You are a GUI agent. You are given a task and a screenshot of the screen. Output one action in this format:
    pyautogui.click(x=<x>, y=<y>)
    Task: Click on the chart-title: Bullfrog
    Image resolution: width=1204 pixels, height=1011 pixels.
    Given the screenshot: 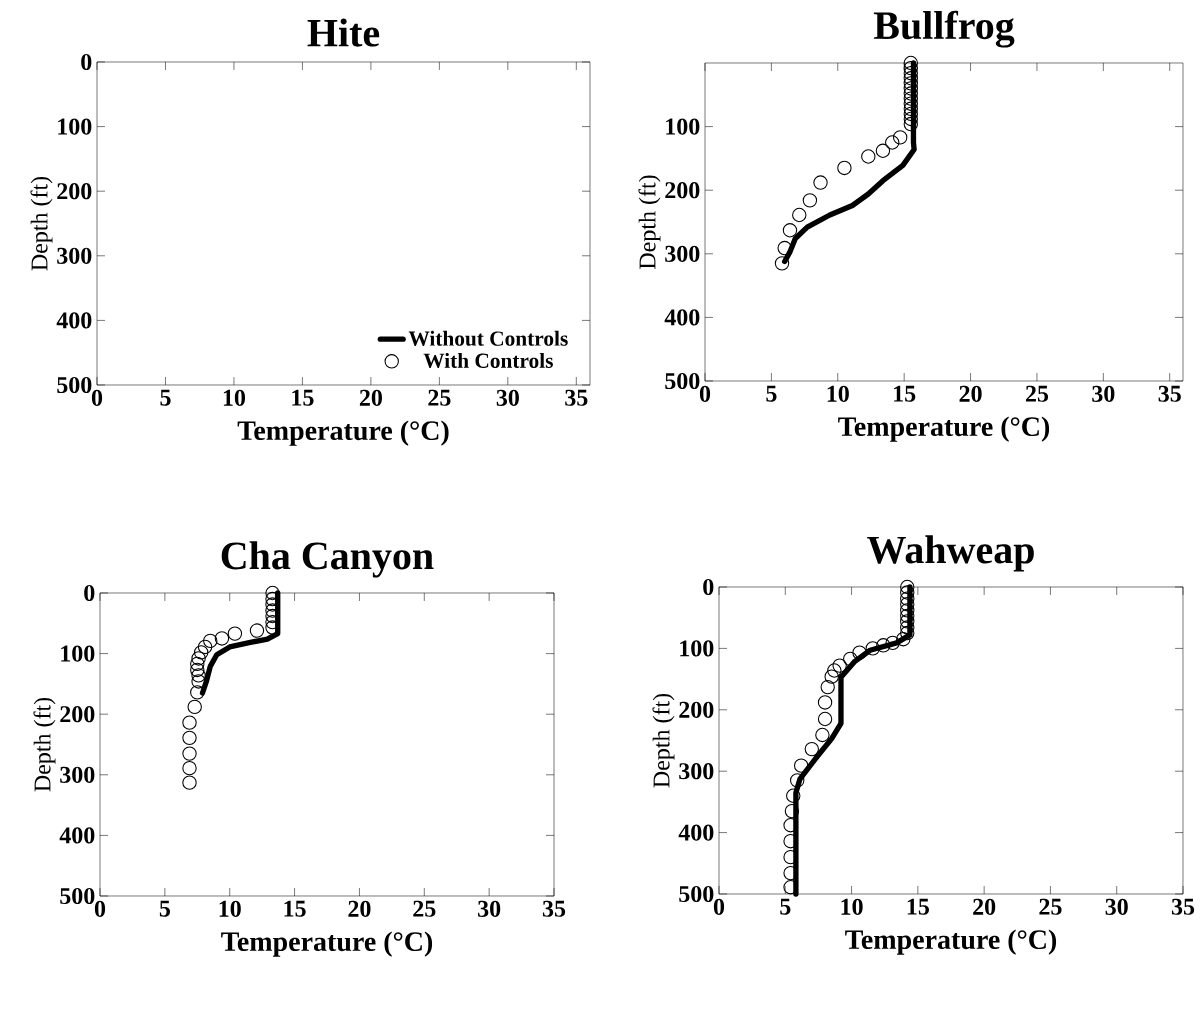 What is the action you would take?
    pyautogui.click(x=944, y=29)
    